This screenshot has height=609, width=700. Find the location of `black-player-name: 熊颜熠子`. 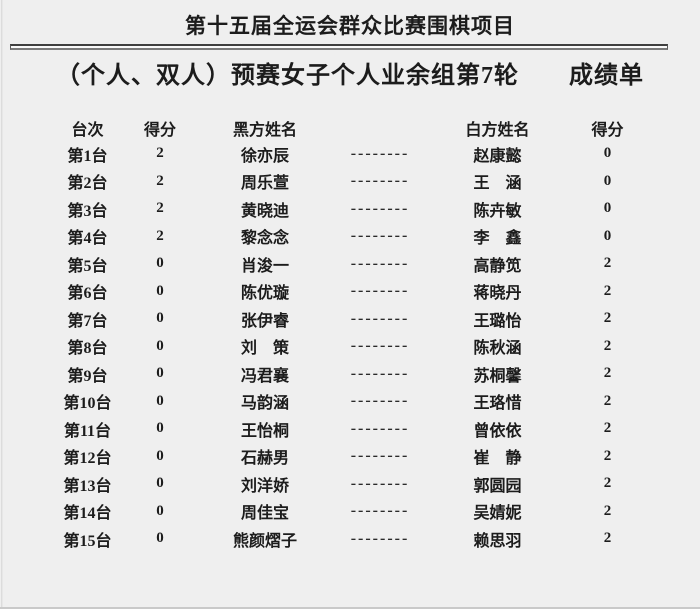

black-player-name: 熊颜熠子 is located at coordinates (264, 541).